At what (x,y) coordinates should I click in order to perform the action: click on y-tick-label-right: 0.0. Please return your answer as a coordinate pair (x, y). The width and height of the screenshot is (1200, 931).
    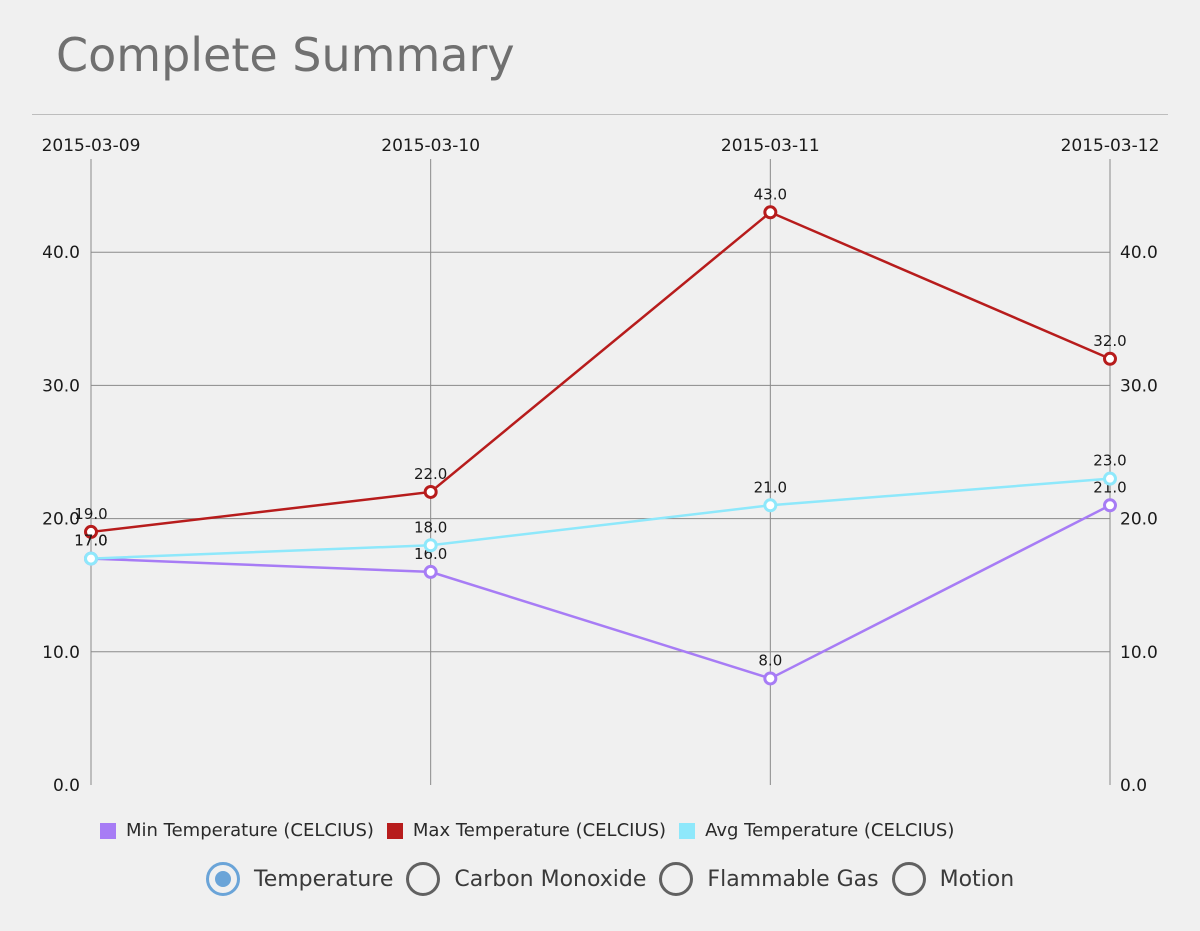
    Looking at the image, I should click on (1133, 786).